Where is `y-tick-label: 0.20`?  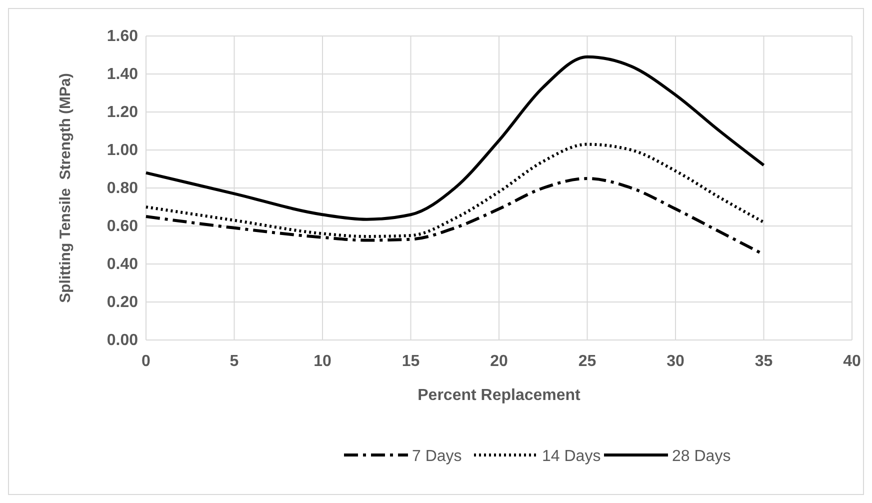 y-tick-label: 0.20 is located at coordinates (122, 302).